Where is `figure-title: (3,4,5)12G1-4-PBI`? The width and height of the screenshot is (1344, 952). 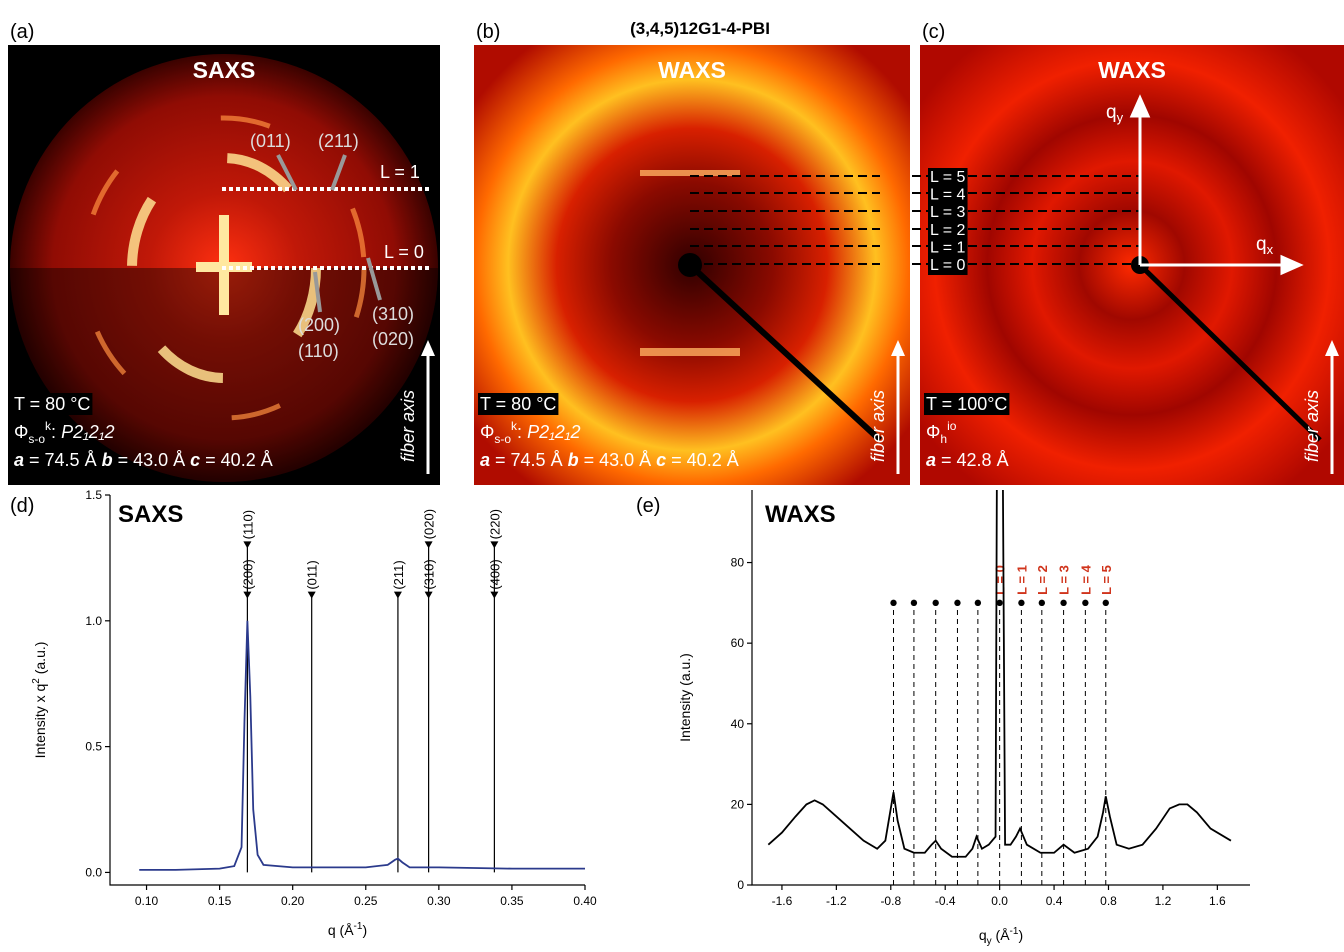 figure-title: (3,4,5)12G1-4-PBI is located at coordinates (700, 28).